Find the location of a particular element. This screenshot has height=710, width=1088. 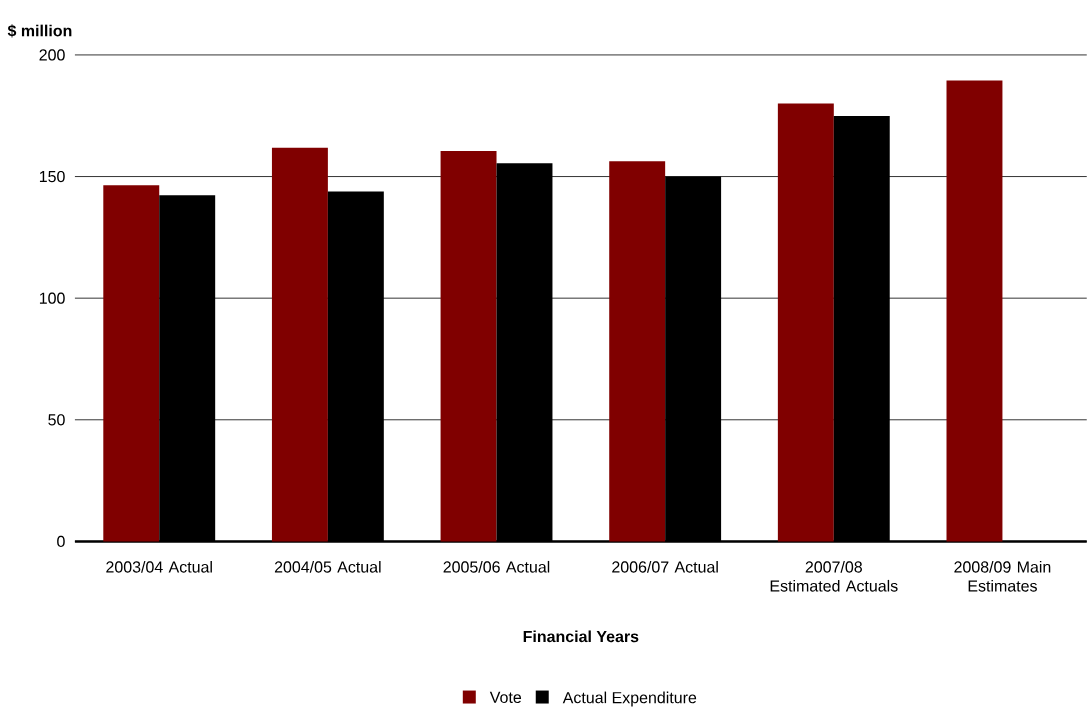

y-tick-label: 50 is located at coordinates (56, 420).